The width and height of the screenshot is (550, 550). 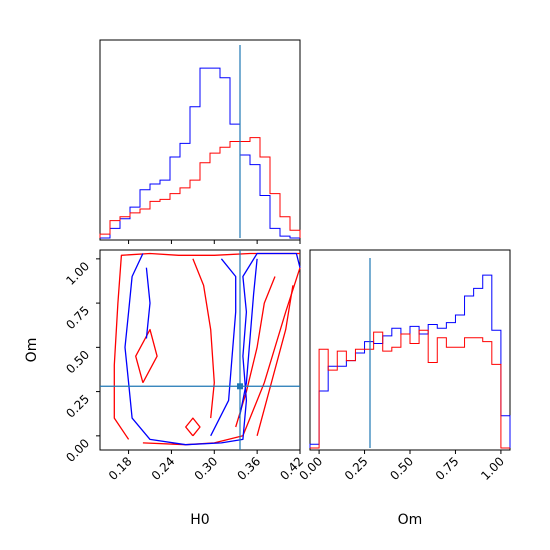 I want to click on om-xtick-label-3: 0.75, so click(x=447, y=468).